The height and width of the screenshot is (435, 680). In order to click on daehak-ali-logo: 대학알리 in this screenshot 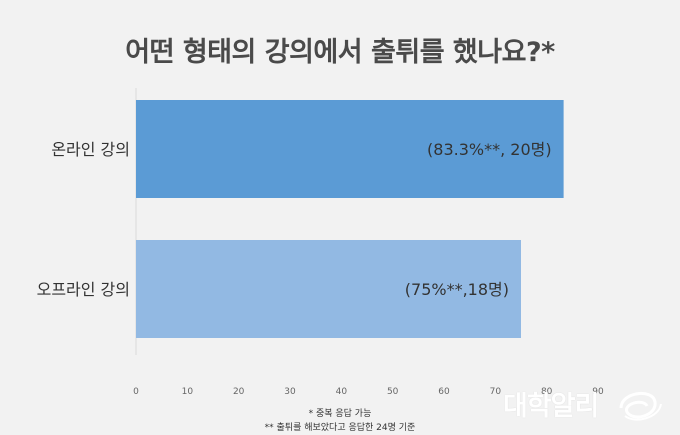, I will do `click(585, 402)`.